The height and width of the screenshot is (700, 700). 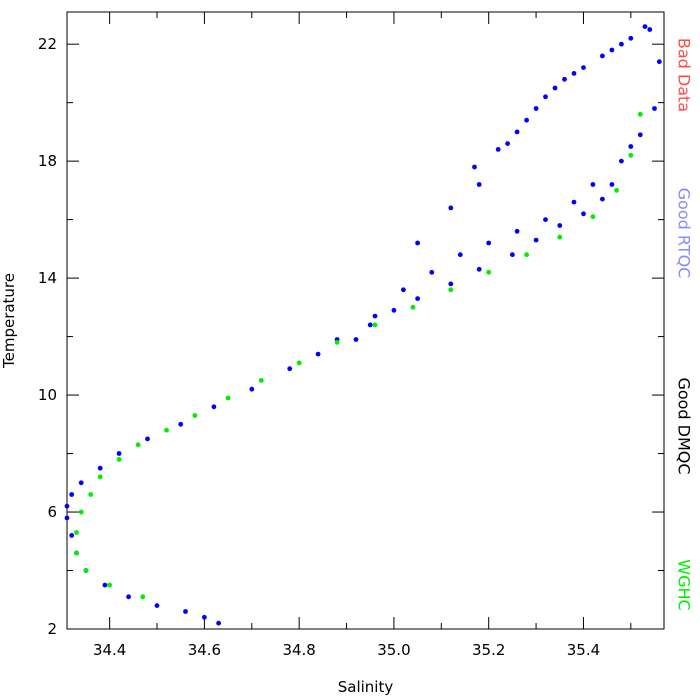 I want to click on y-tick-label: 18, so click(x=47, y=161).